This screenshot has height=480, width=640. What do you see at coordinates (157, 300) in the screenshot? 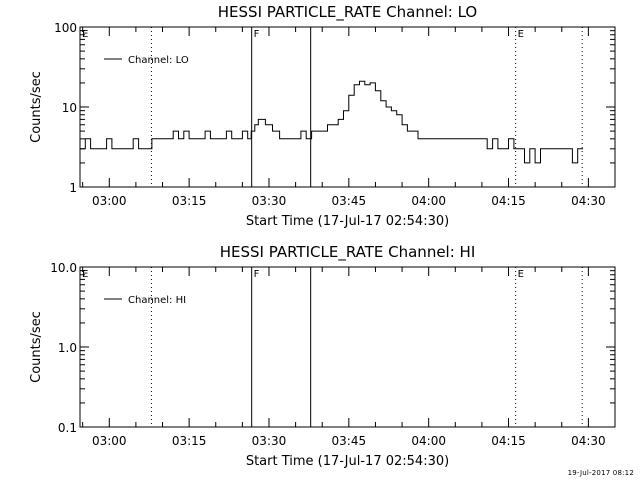
I see `legend-label: Channel: HI` at bounding box center [157, 300].